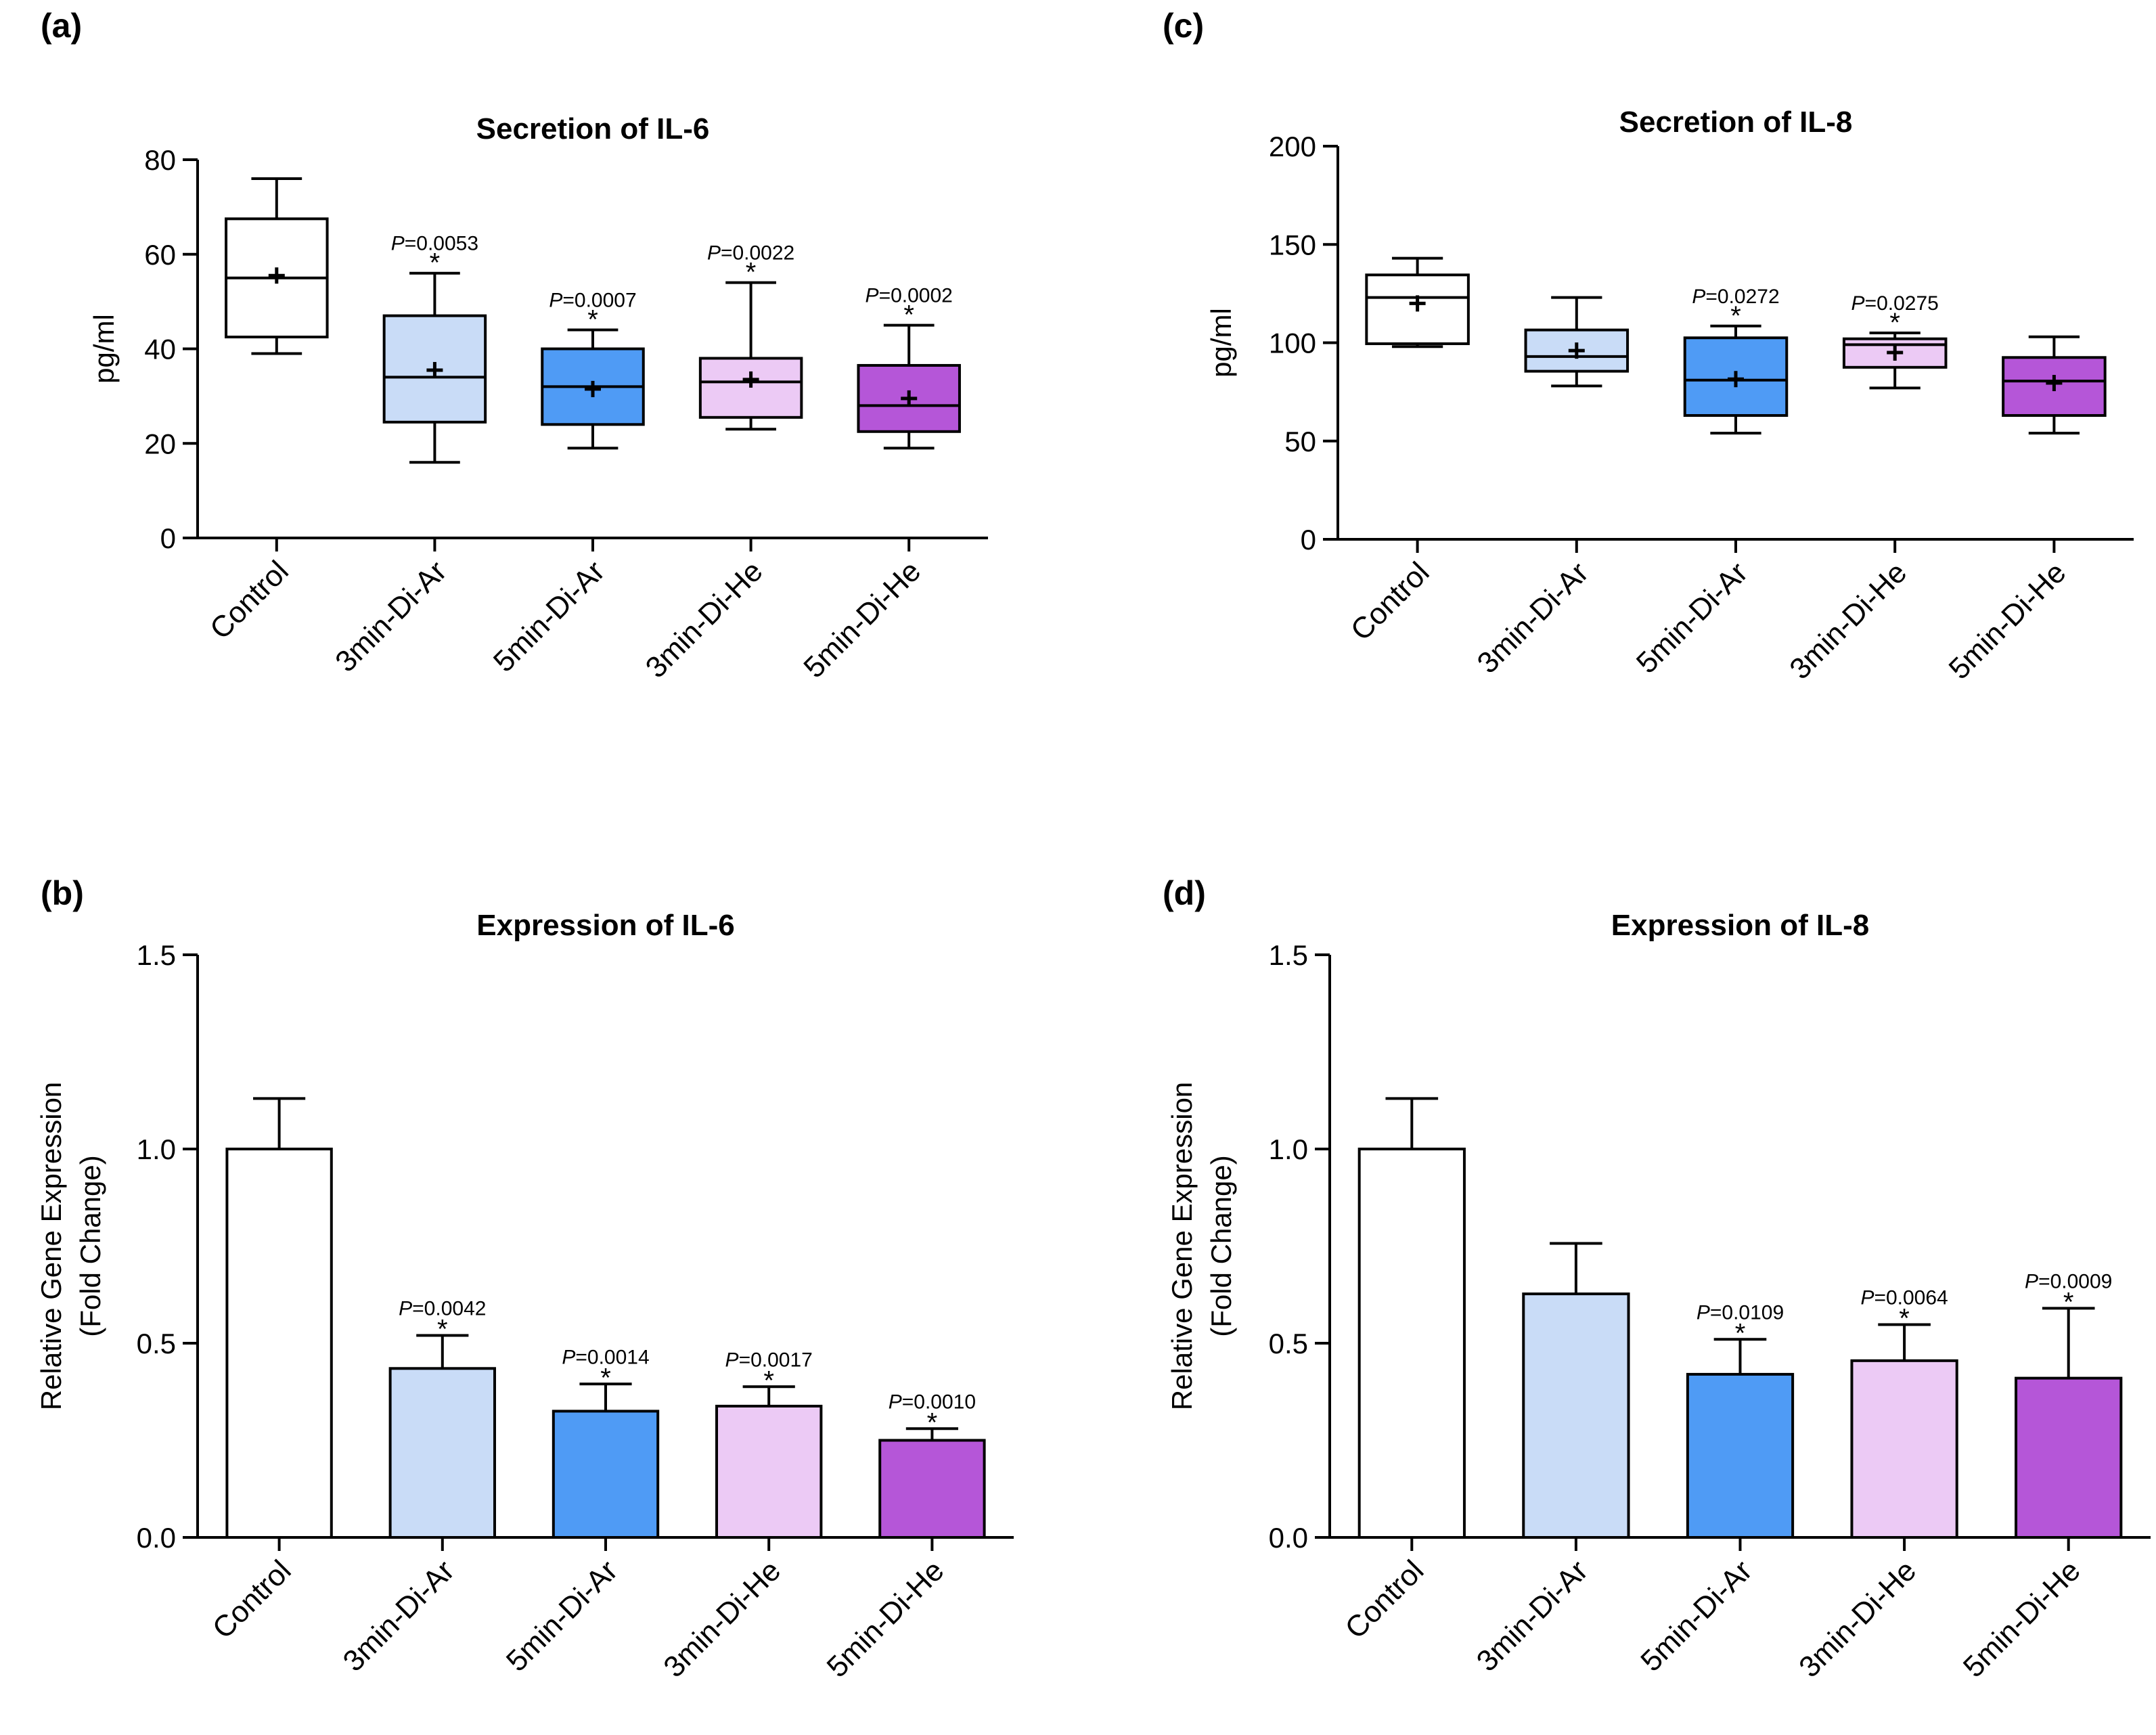 The image size is (2156, 1735). What do you see at coordinates (592, 301) in the screenshot?
I see `p-value-label: P=0.0007` at bounding box center [592, 301].